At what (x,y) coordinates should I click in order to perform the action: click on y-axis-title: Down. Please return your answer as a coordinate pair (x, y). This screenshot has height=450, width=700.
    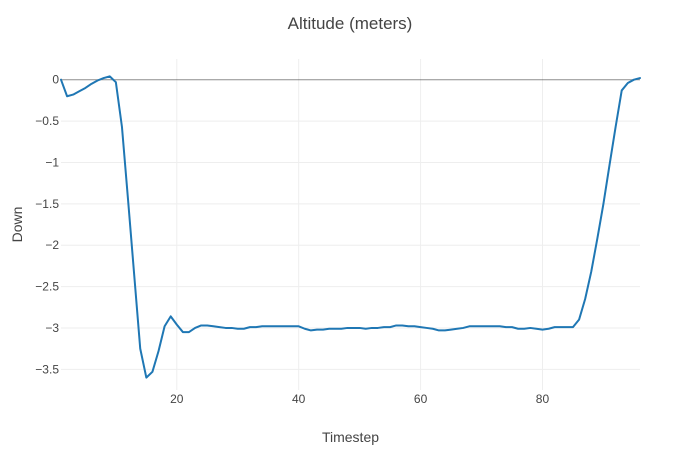
    Looking at the image, I should click on (17, 225).